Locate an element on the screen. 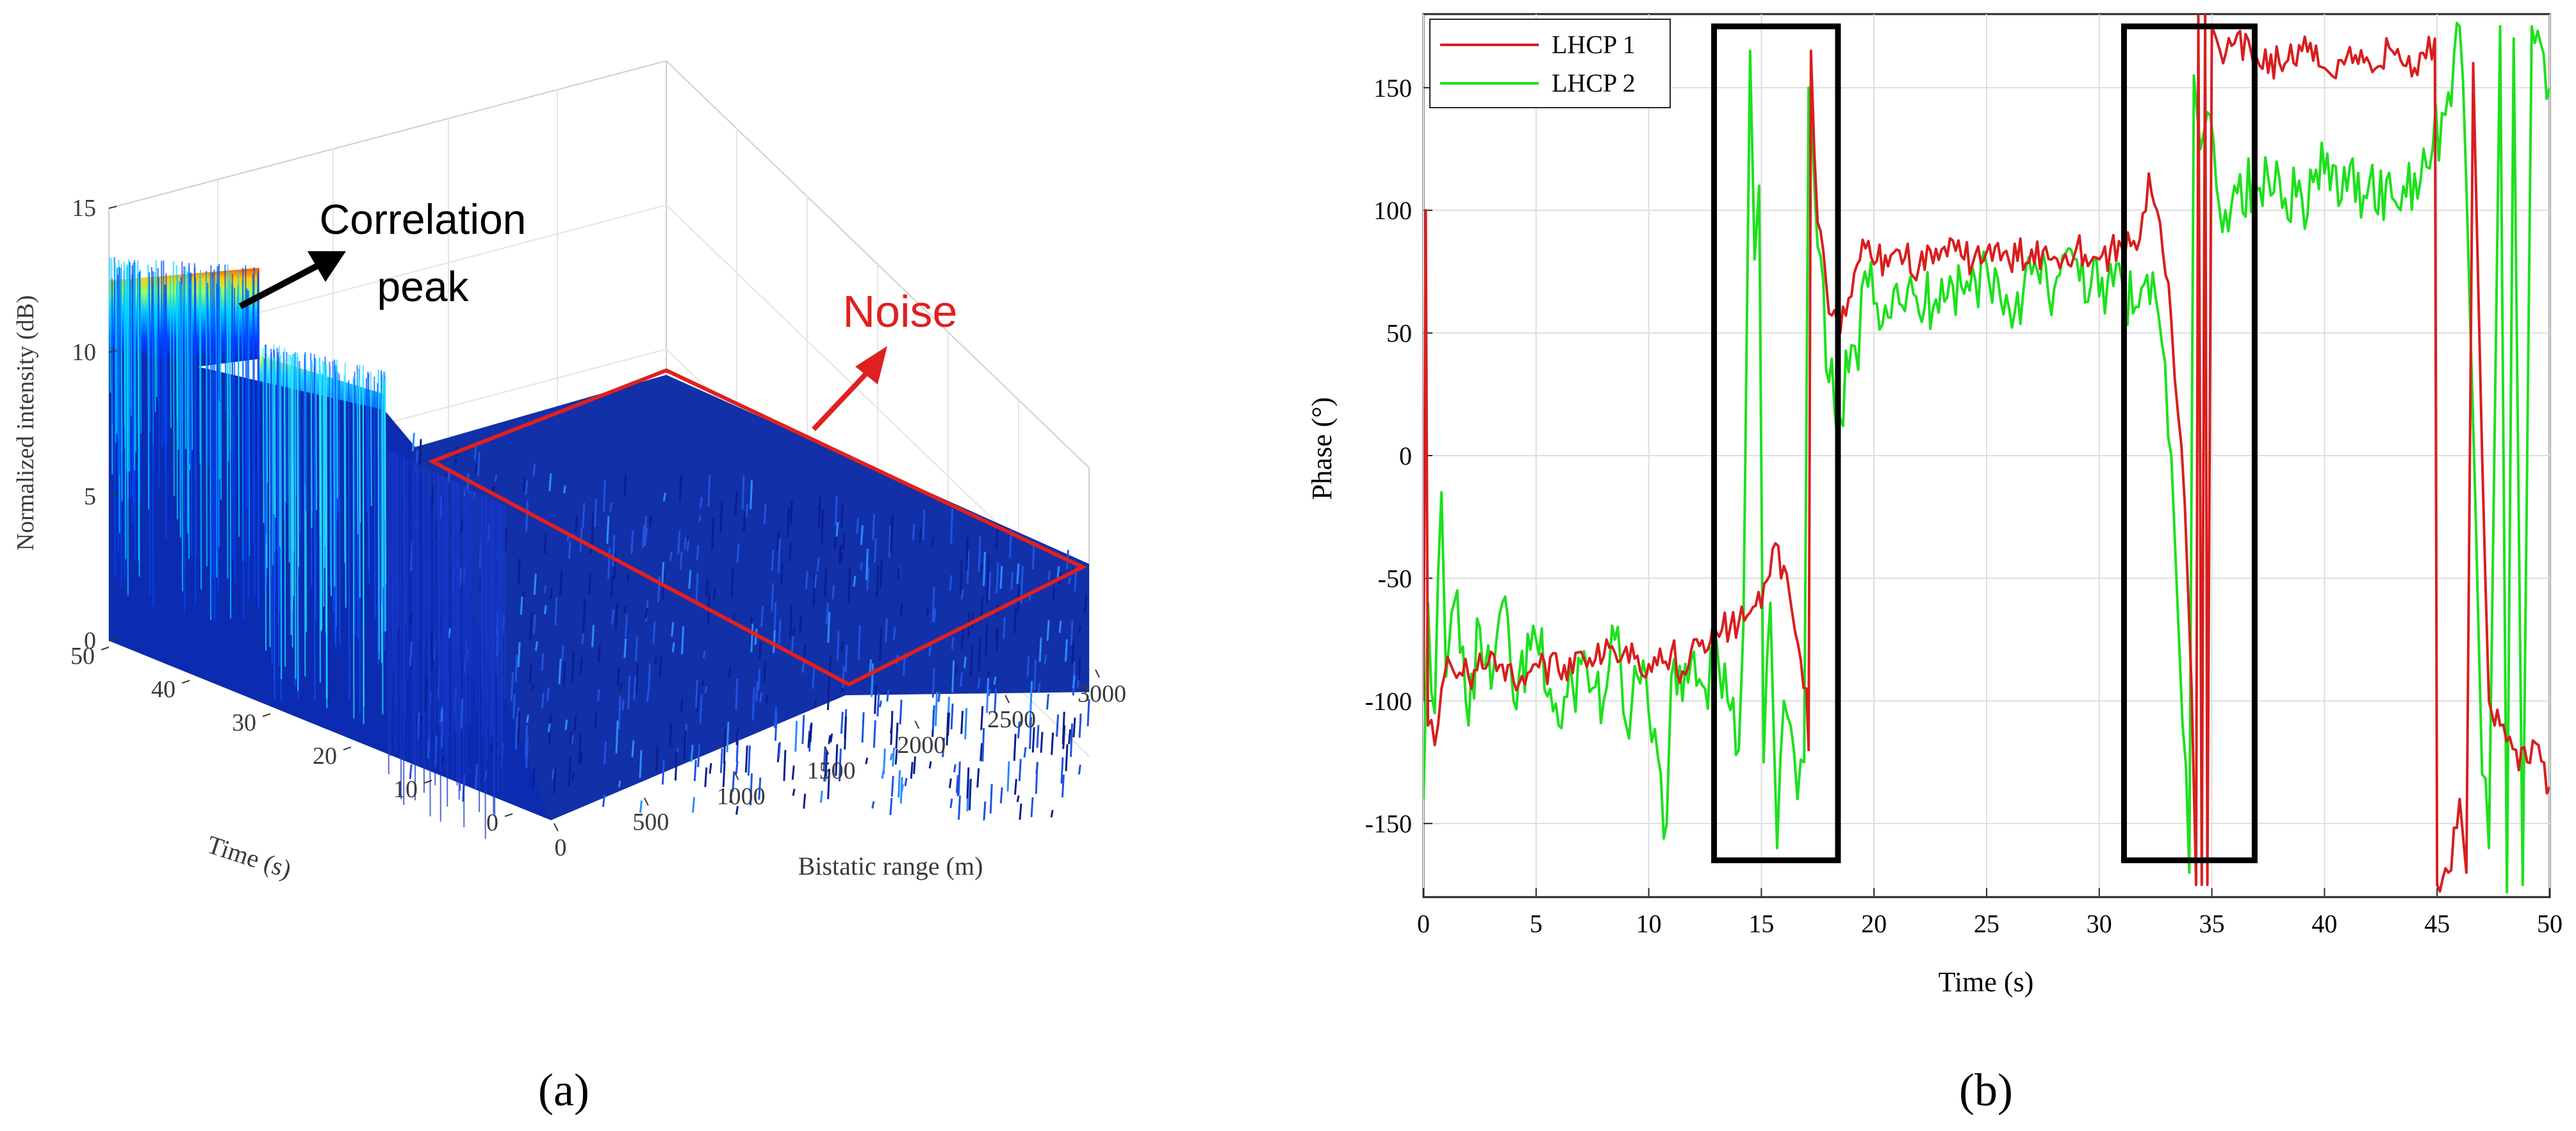 The height and width of the screenshot is (1131, 2576). phase-x-tick-label: 25 is located at coordinates (1986, 923).